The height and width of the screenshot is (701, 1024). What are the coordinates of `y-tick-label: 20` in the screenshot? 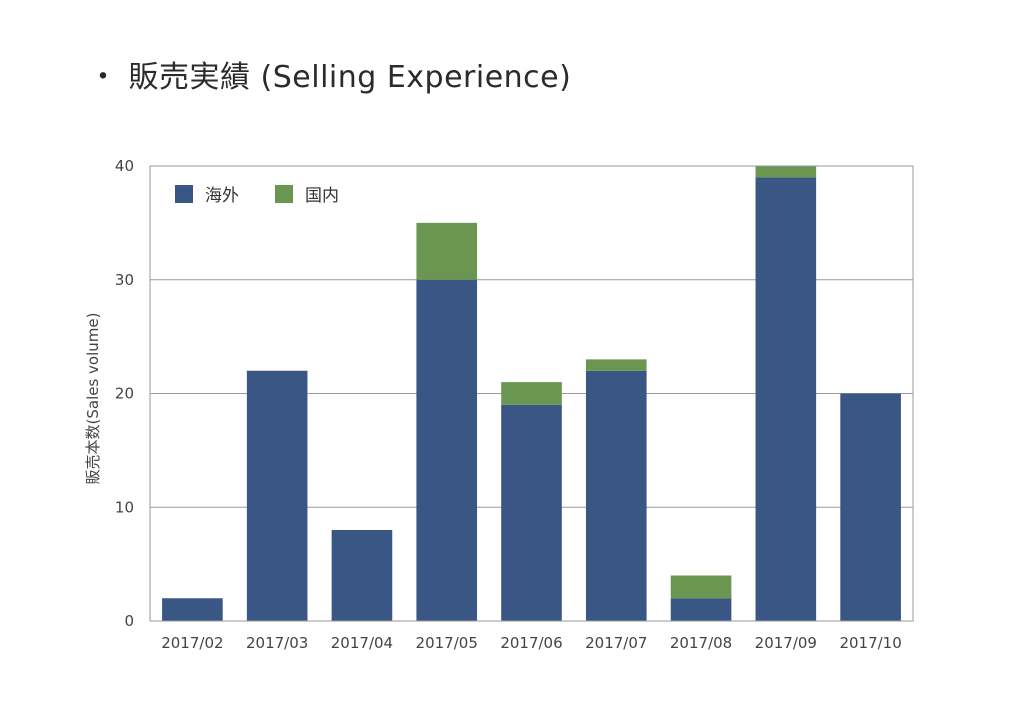 It's located at (124, 394).